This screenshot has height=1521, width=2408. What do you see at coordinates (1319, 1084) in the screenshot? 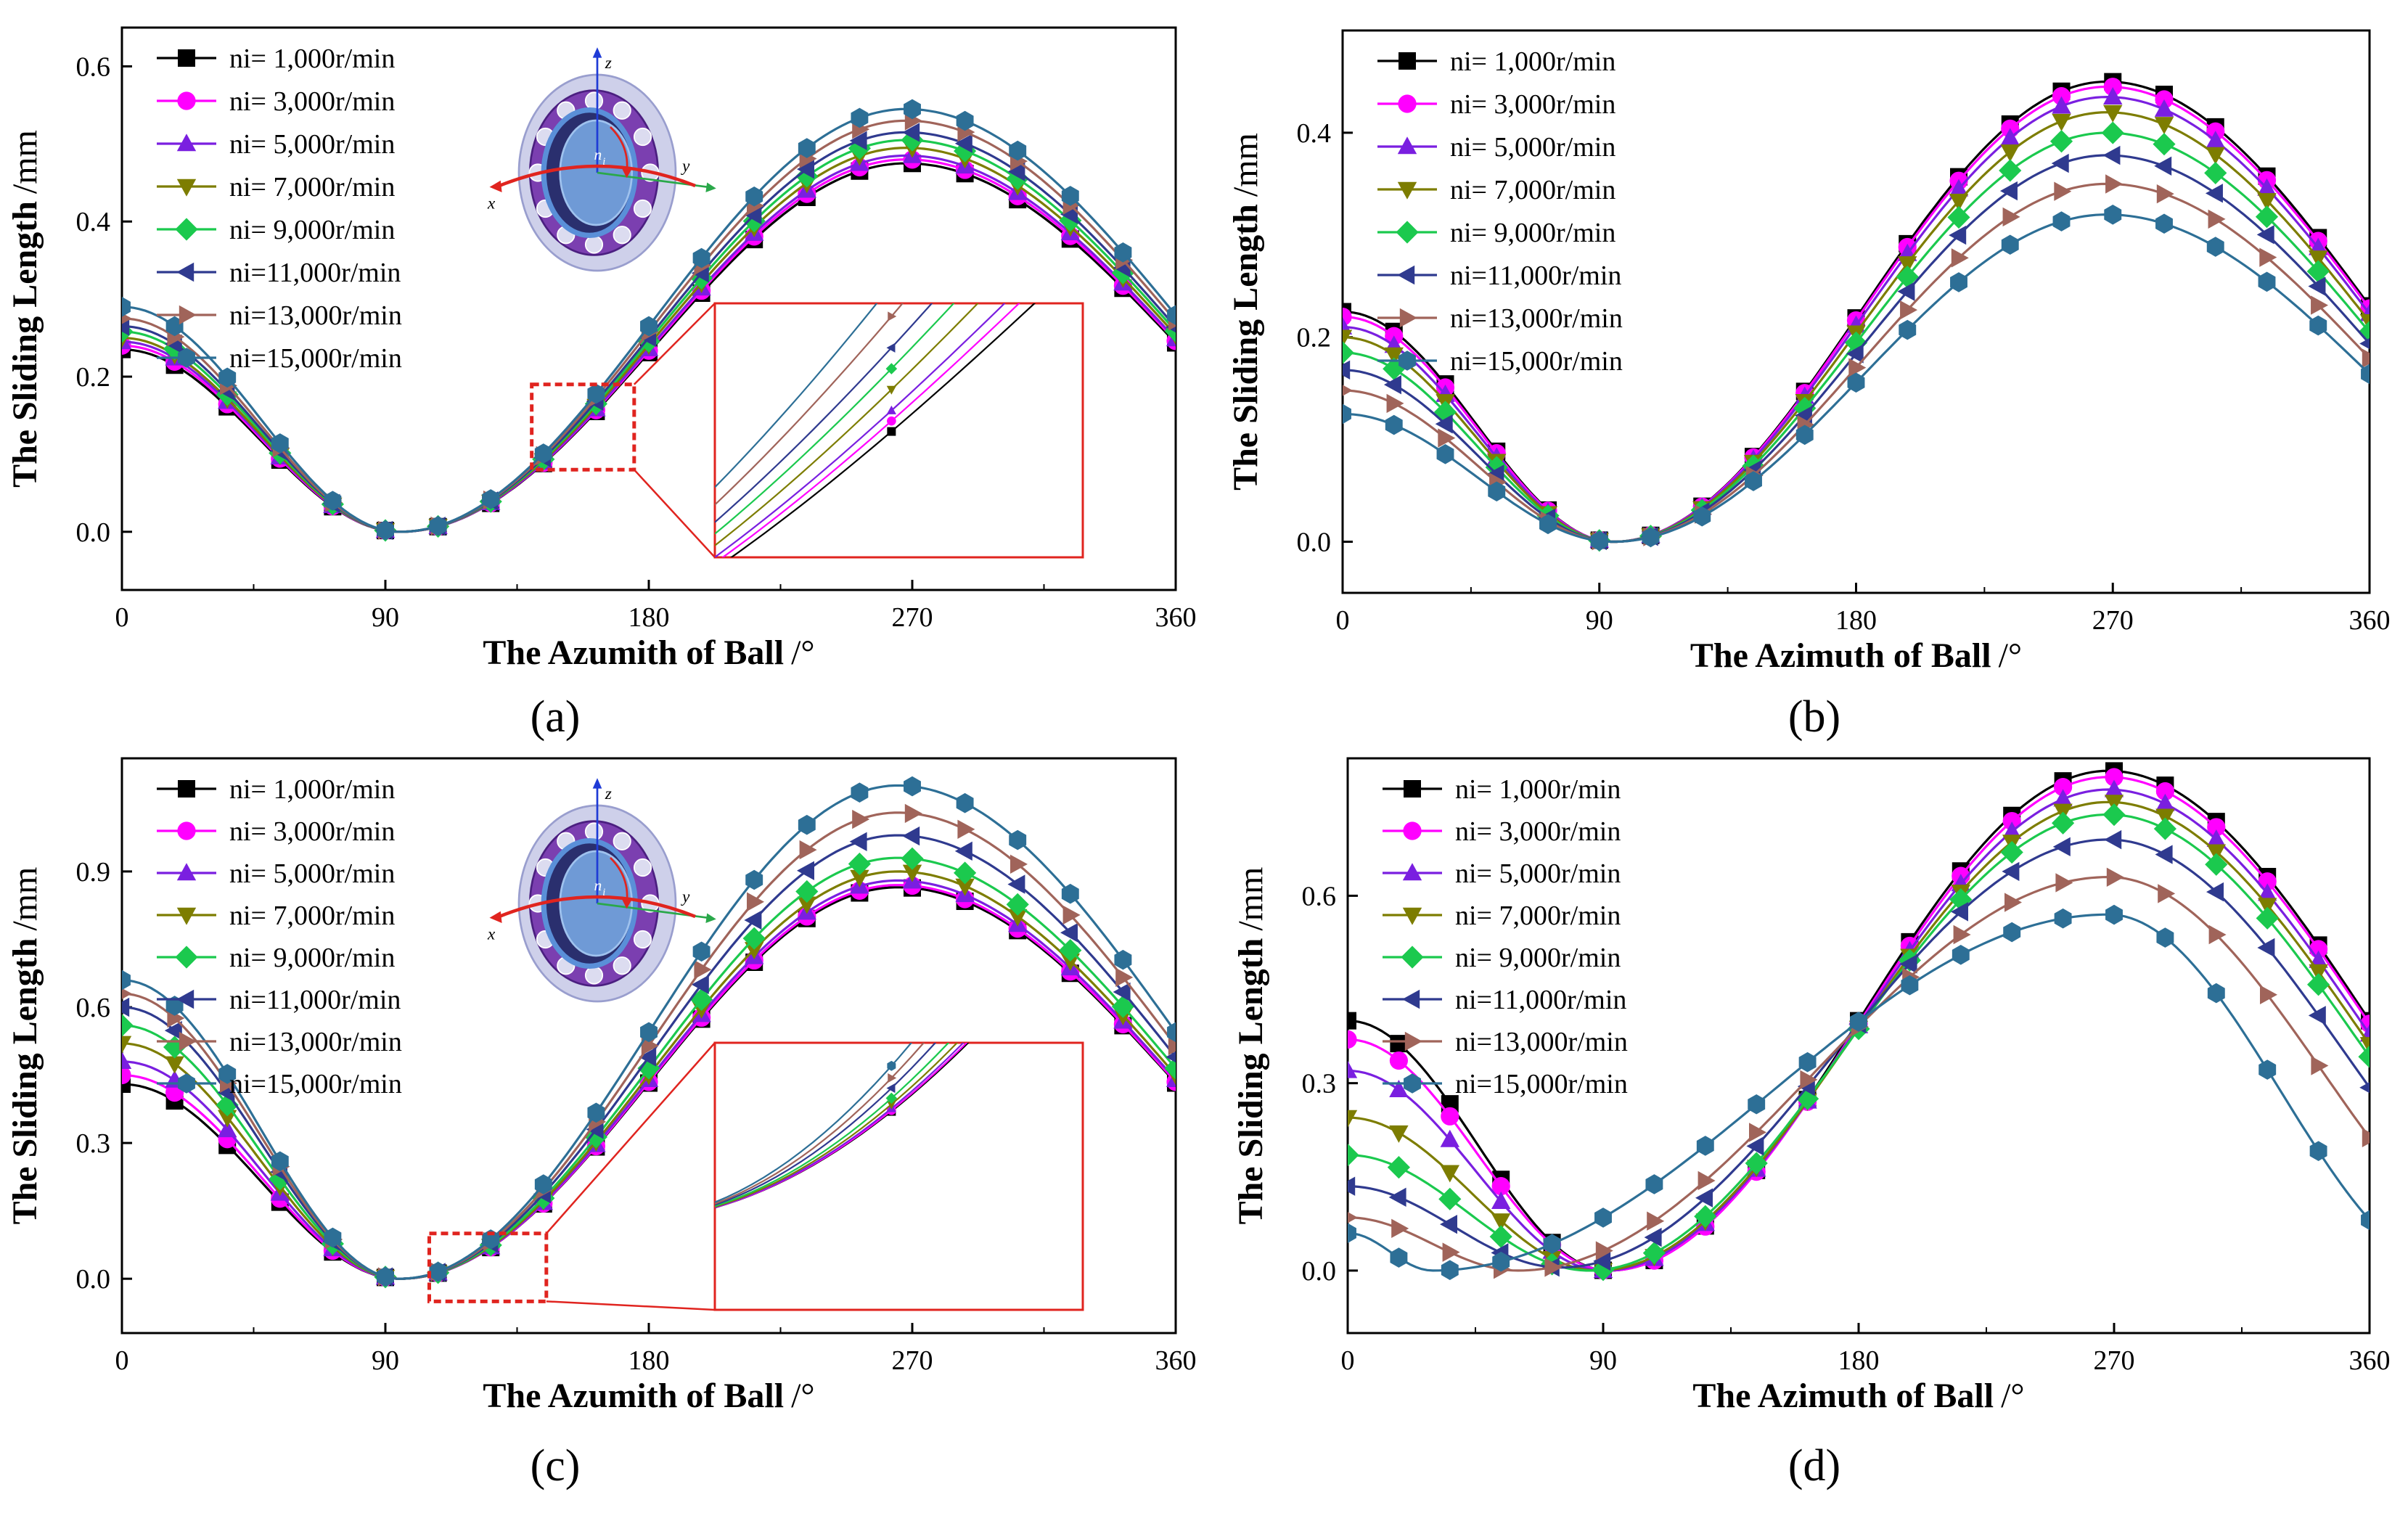
I see `y-tick-label: 0.3` at bounding box center [1319, 1084].